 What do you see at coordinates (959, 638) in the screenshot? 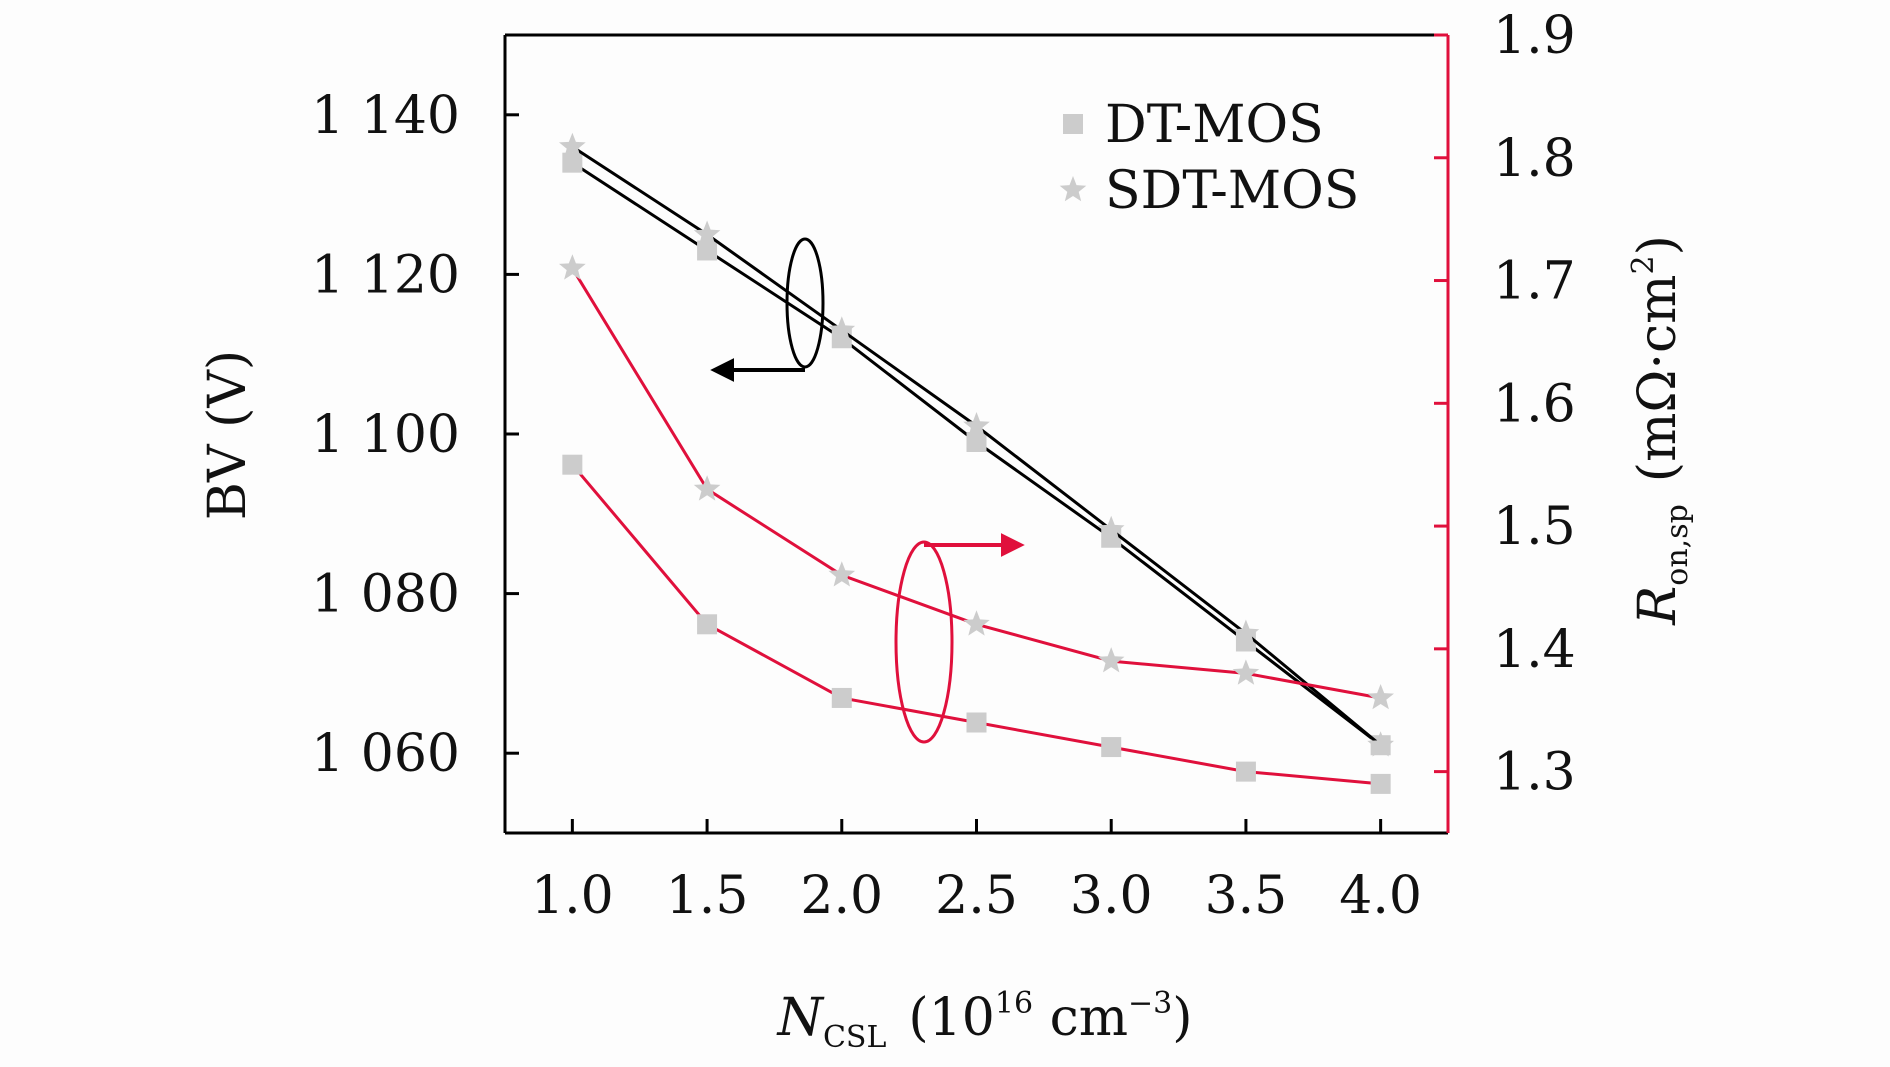
I see `right-axis-indicator` at bounding box center [959, 638].